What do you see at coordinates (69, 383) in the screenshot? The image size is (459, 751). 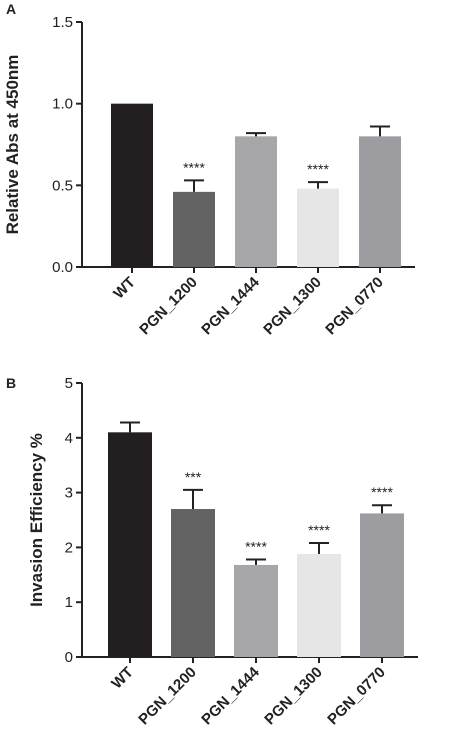 I see `panel-b-y-tick-label: 5` at bounding box center [69, 383].